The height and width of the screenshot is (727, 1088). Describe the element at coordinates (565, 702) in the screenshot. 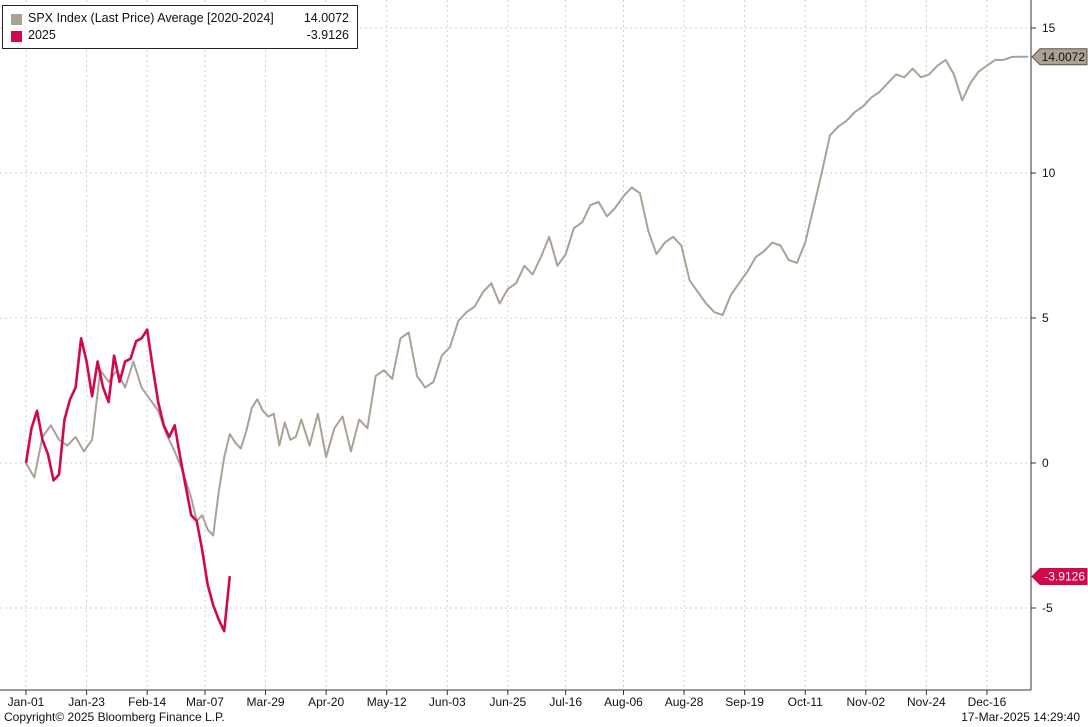

I see `x-tick-label: Jul-16` at that location.